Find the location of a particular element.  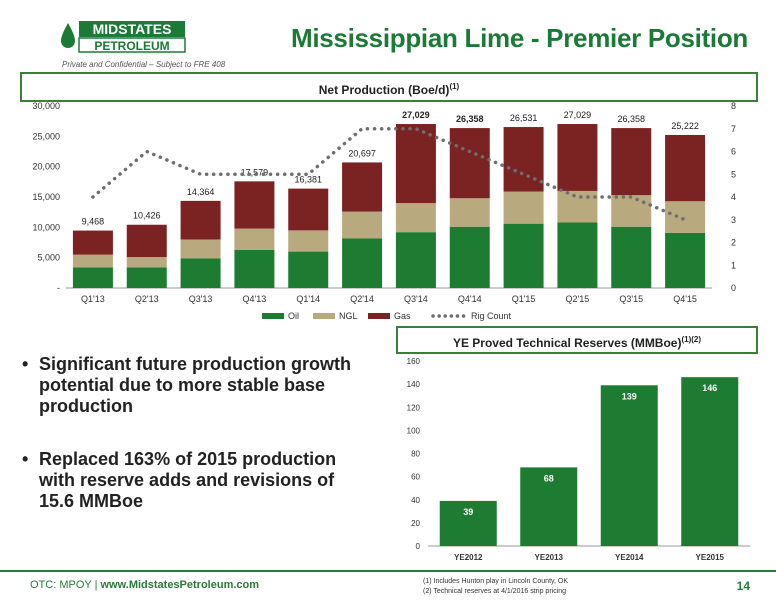

total-label: 17,579 is located at coordinates (255, 172).